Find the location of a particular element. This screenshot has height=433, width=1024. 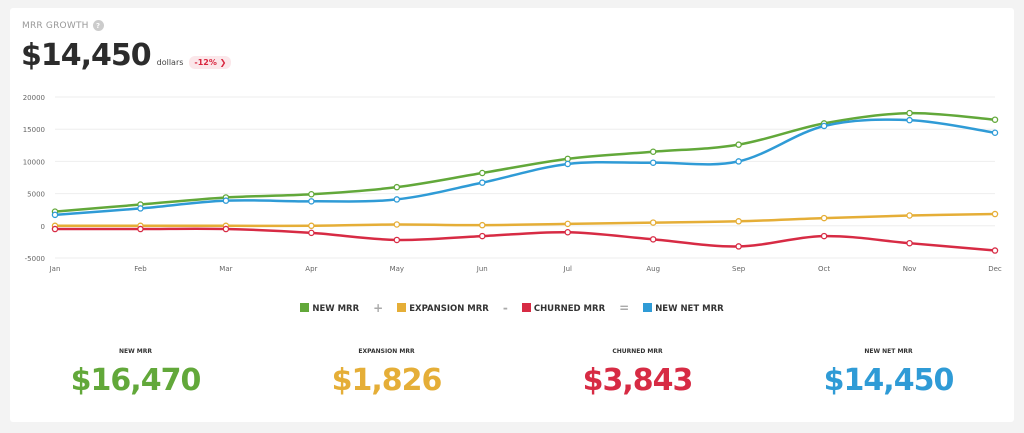

legend-item: NEW MRR is located at coordinates (330, 308).